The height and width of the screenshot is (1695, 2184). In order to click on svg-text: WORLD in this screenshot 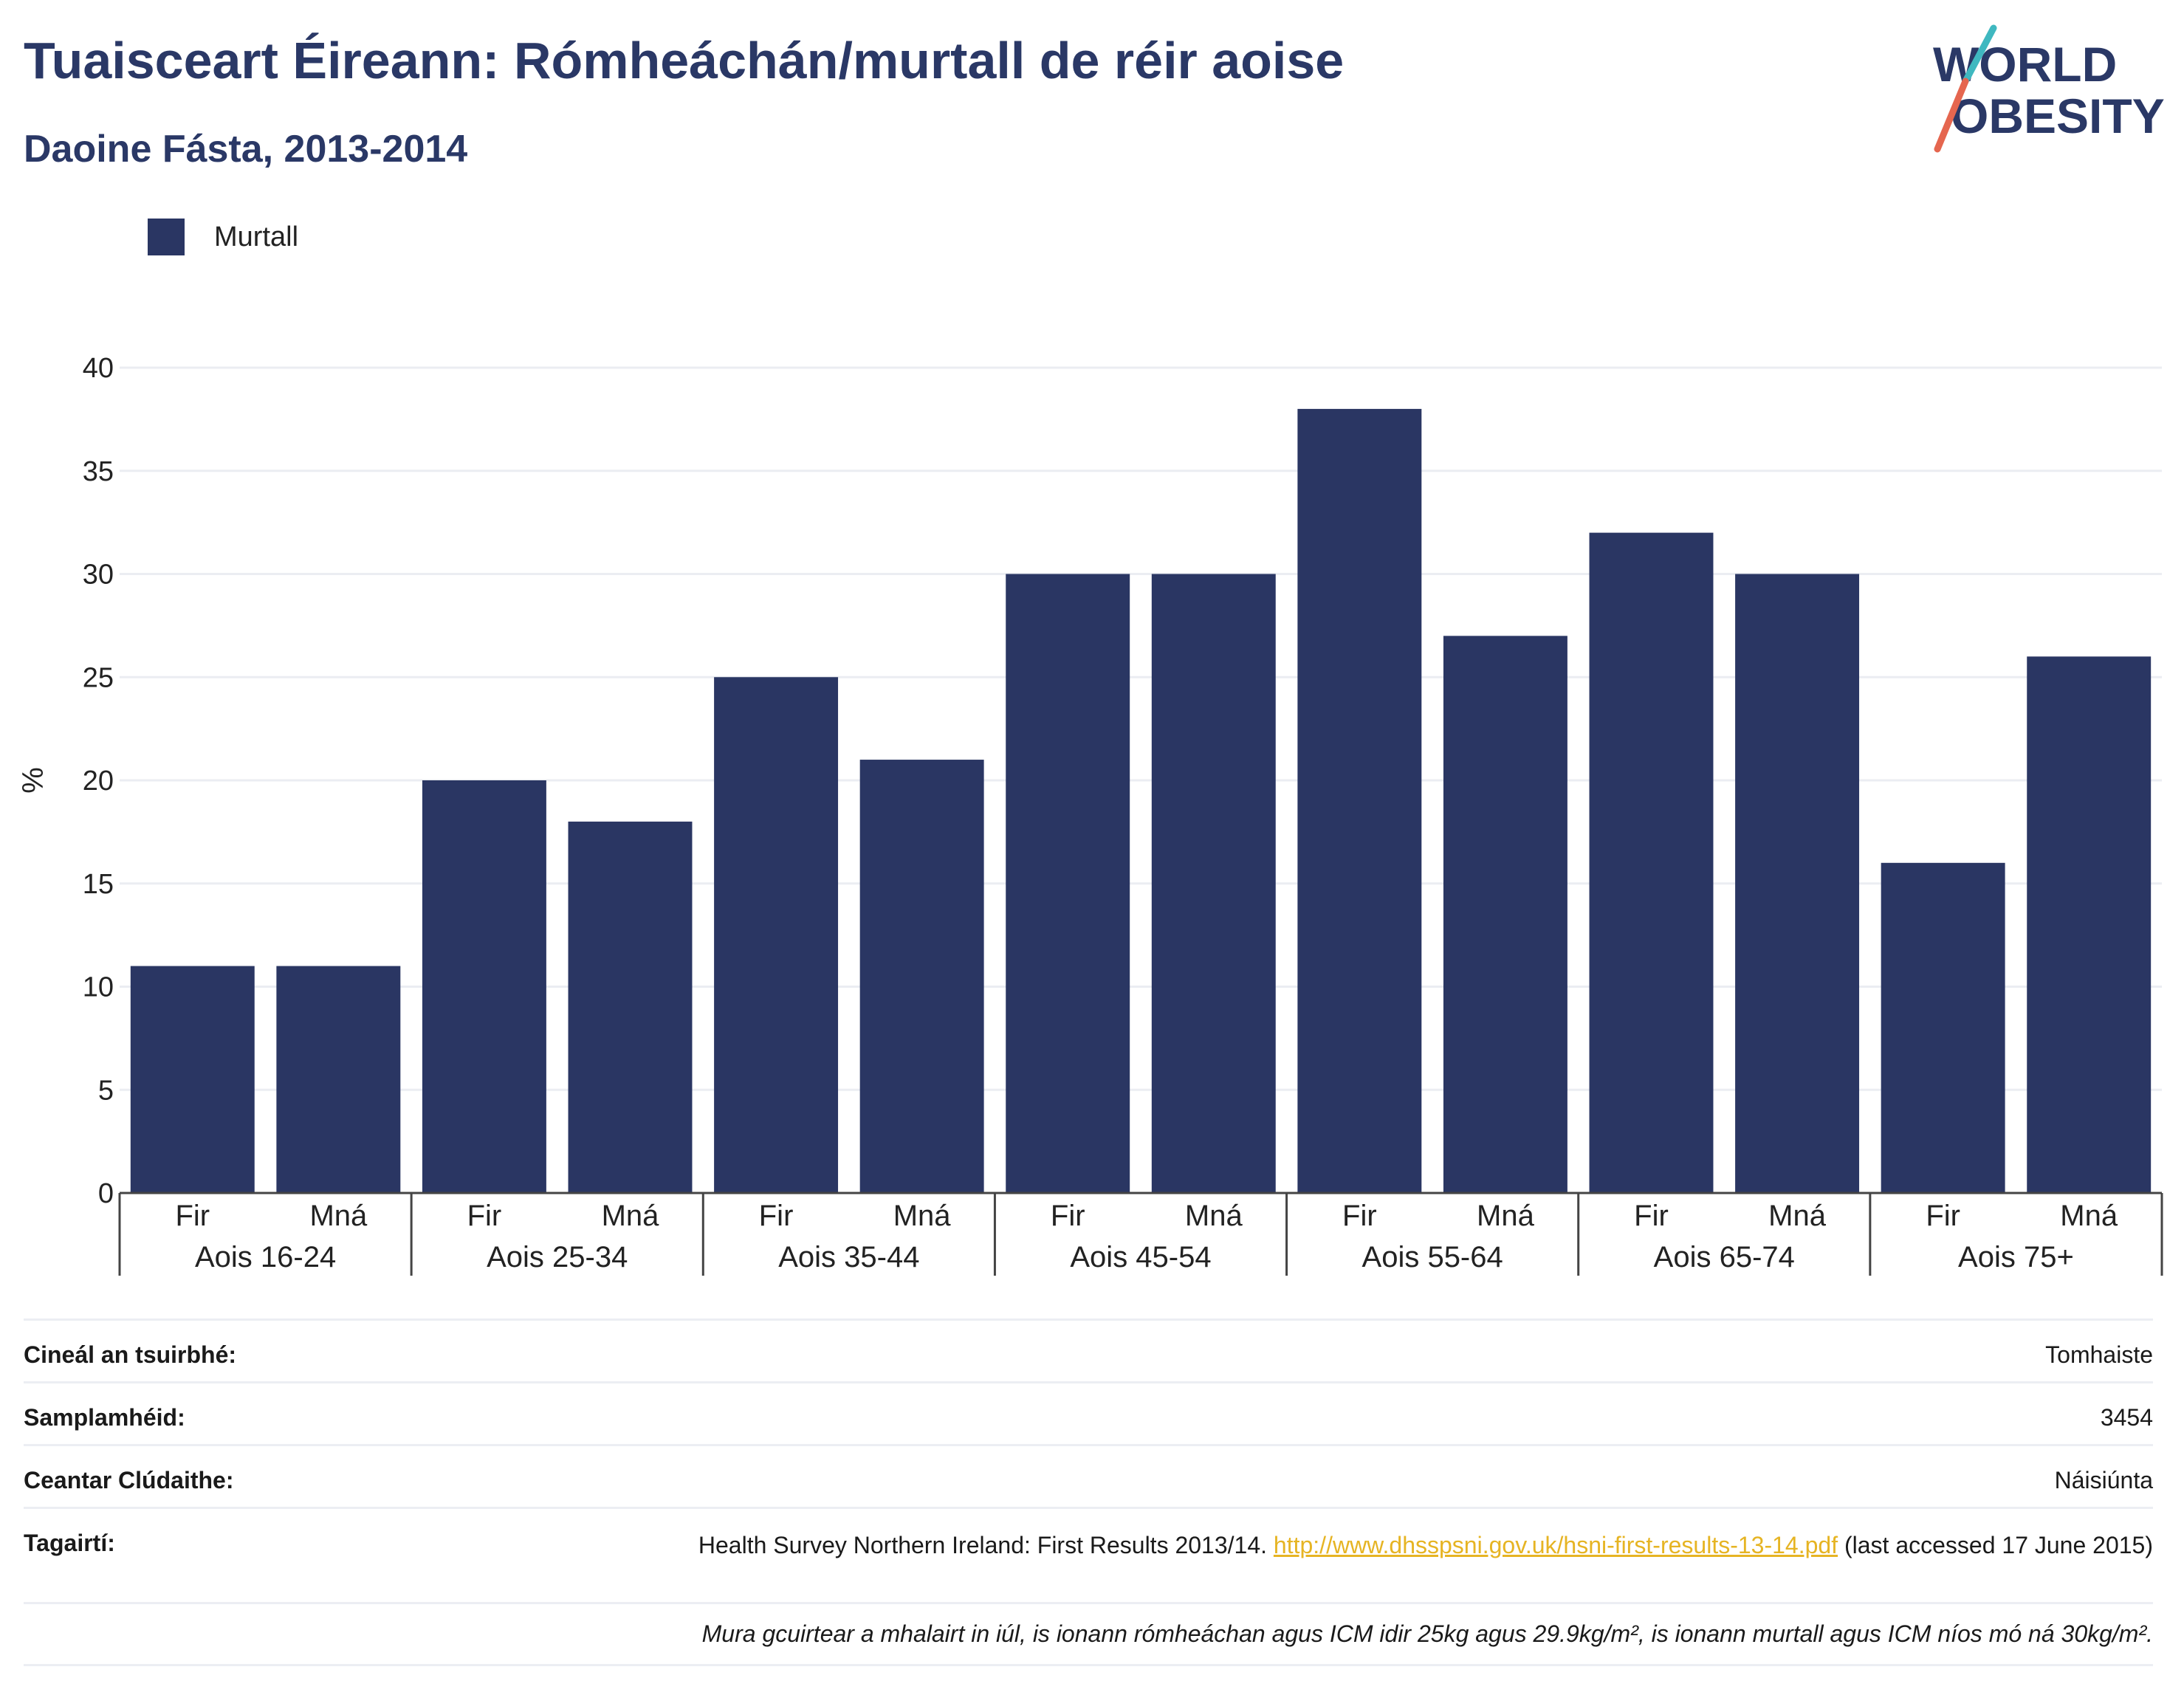, I will do `click(2025, 64)`.